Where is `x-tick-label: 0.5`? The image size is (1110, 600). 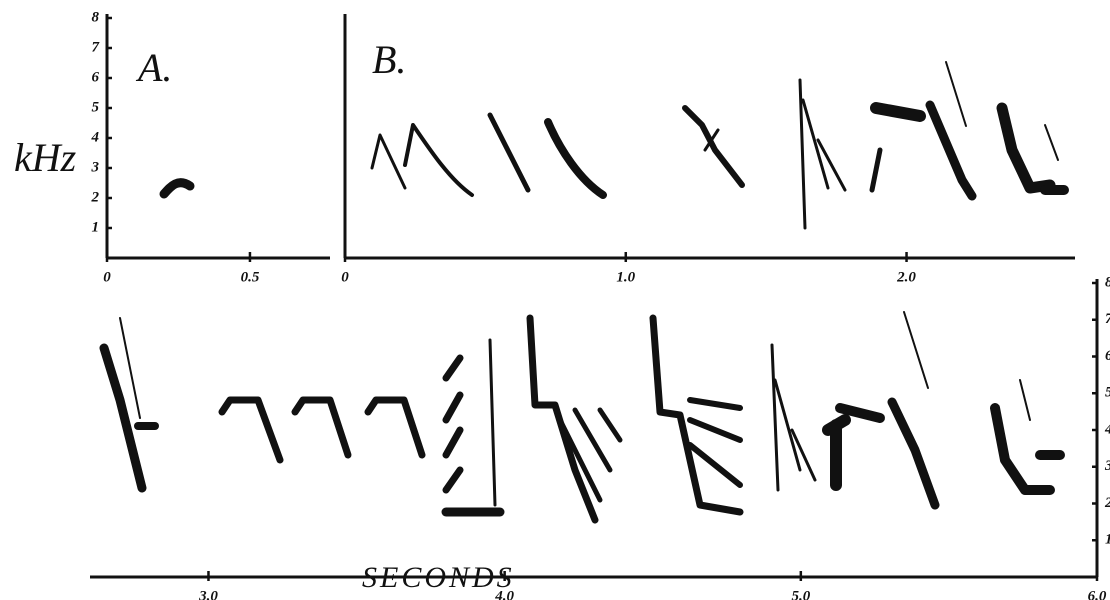
x-tick-label: 0.5 is located at coordinates (250, 277).